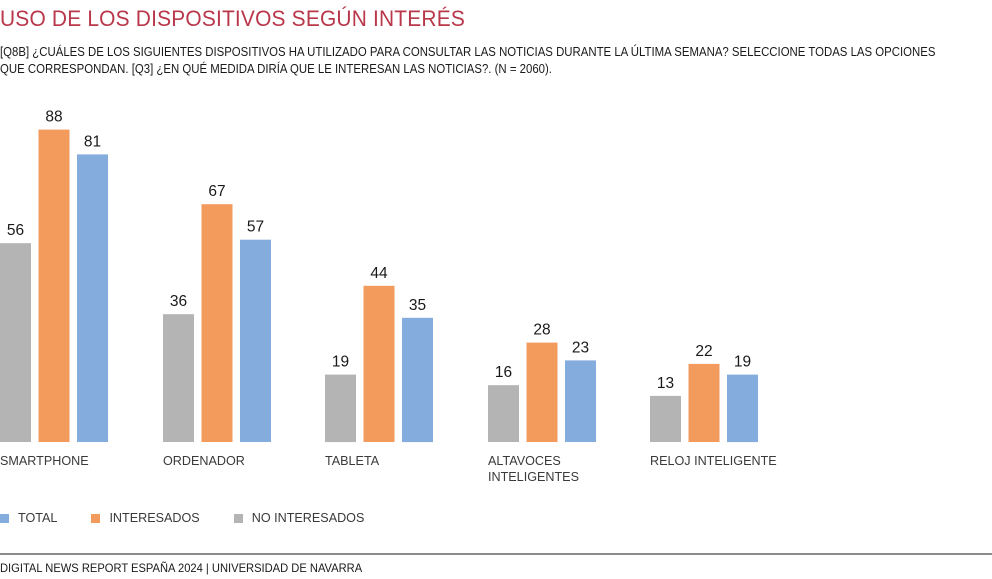 This screenshot has width=992, height=579. I want to click on category-label-altavoces-inteligentes-line-2: INTELIGENTES, so click(533, 477).